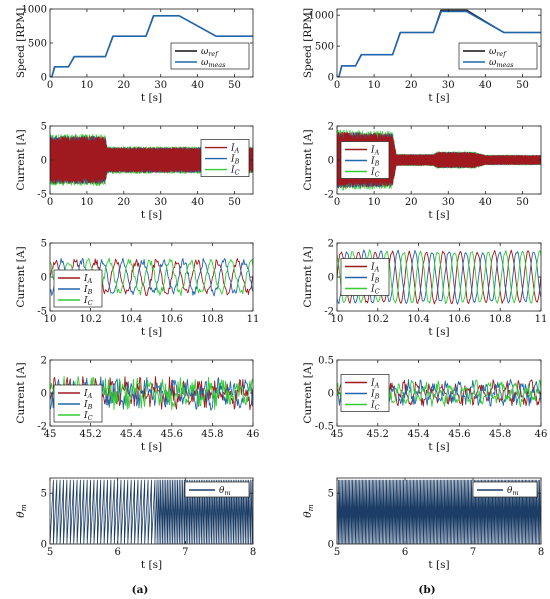 The image size is (550, 599). I want to click on x-tick-label: 45.8, so click(212, 434).